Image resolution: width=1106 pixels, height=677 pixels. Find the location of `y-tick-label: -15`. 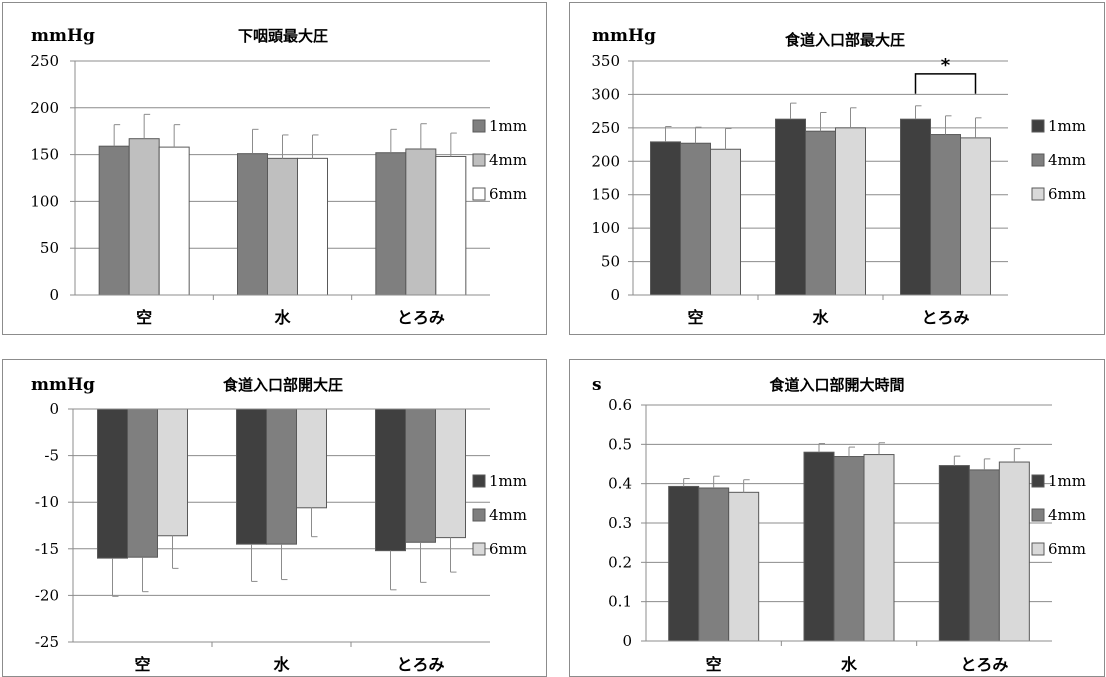

y-tick-label: -15 is located at coordinates (47, 549).